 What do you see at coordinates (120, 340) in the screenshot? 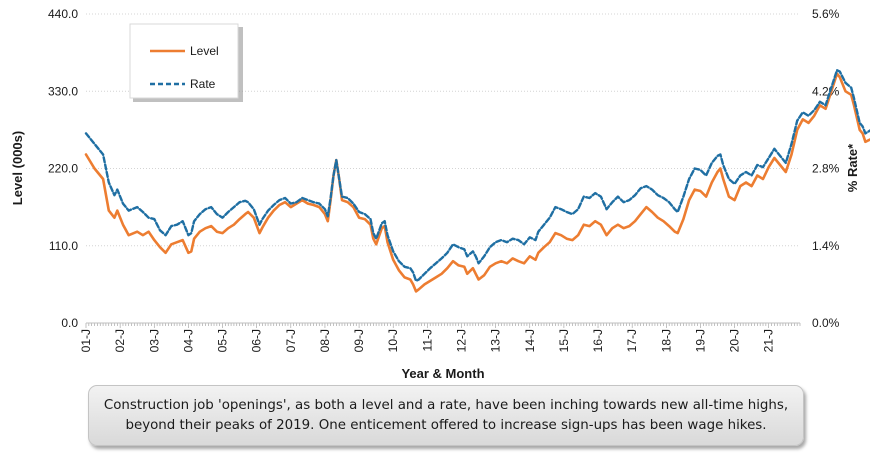
I see `x-tick-label: 02-J` at bounding box center [120, 340].